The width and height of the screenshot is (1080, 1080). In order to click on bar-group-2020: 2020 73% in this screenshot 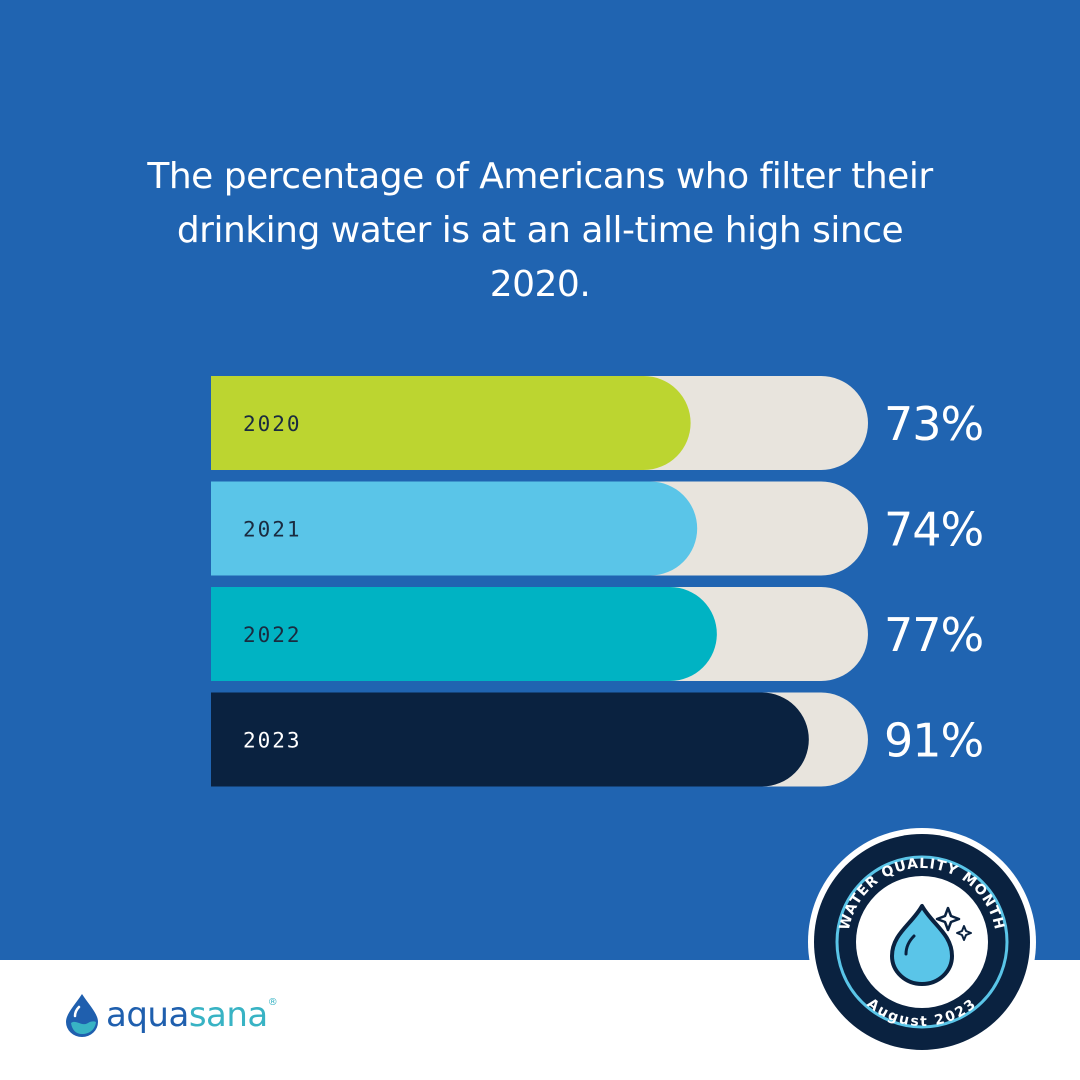, I will do `click(597, 423)`.